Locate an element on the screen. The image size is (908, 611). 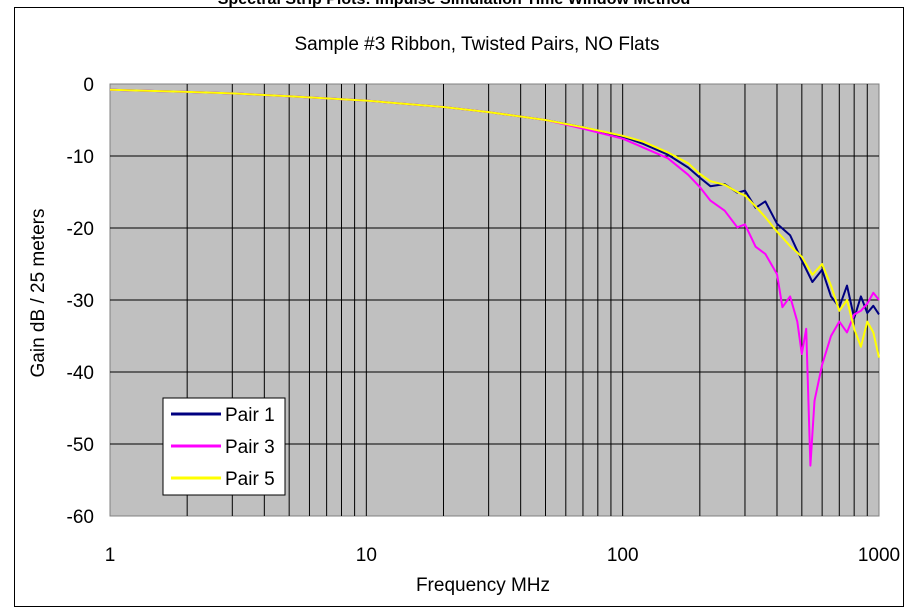
y-tick-label: -50 is located at coordinates (80, 445).